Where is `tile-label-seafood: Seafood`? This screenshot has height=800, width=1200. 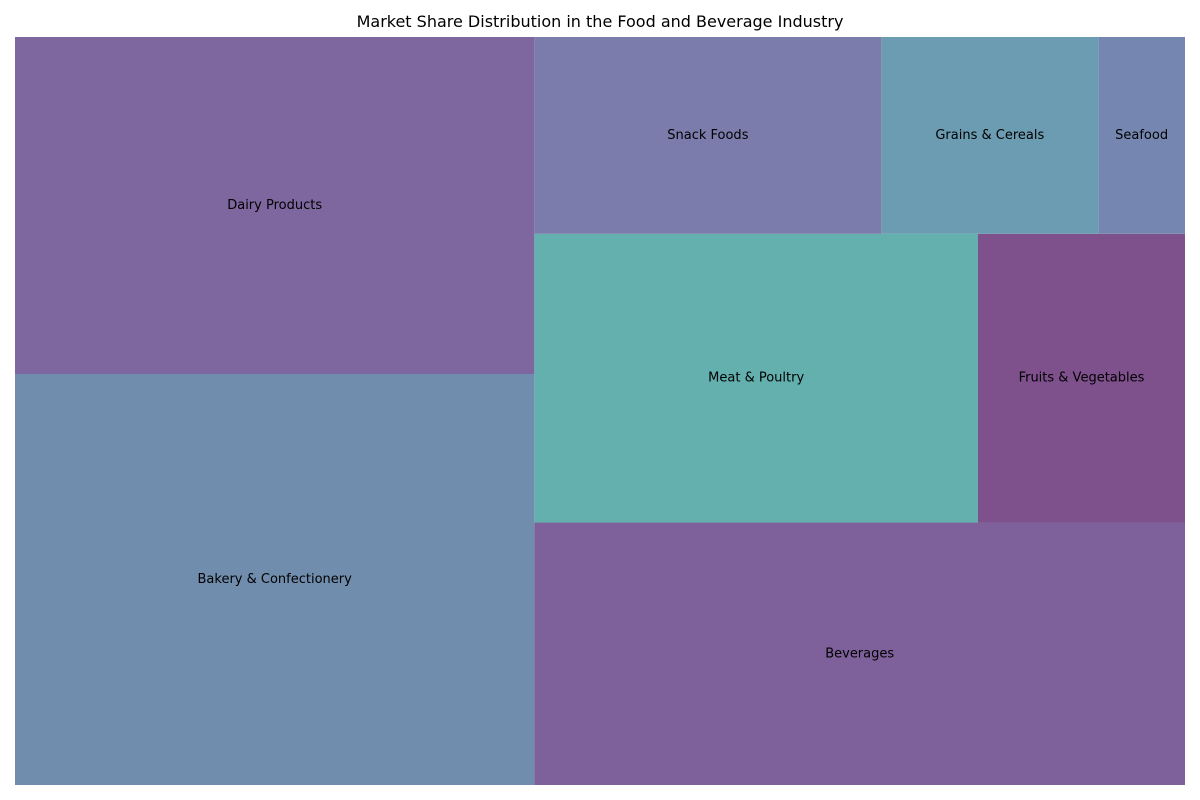
tile-label-seafood: Seafood is located at coordinates (1141, 135).